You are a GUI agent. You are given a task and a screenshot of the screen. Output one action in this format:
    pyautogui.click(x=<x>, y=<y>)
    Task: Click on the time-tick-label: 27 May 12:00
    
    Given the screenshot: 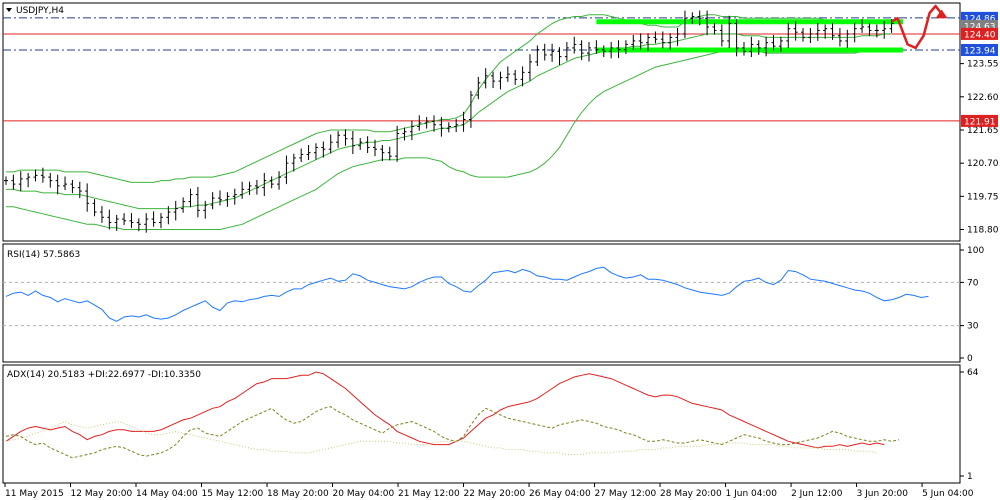 What is the action you would take?
    pyautogui.click(x=626, y=494)
    